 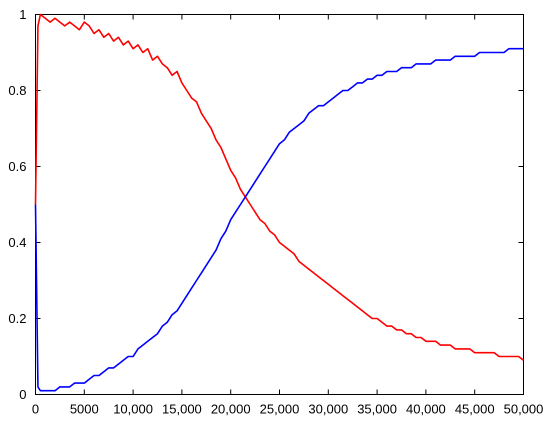 I want to click on y-tick-label: 0.4, so click(x=17, y=242).